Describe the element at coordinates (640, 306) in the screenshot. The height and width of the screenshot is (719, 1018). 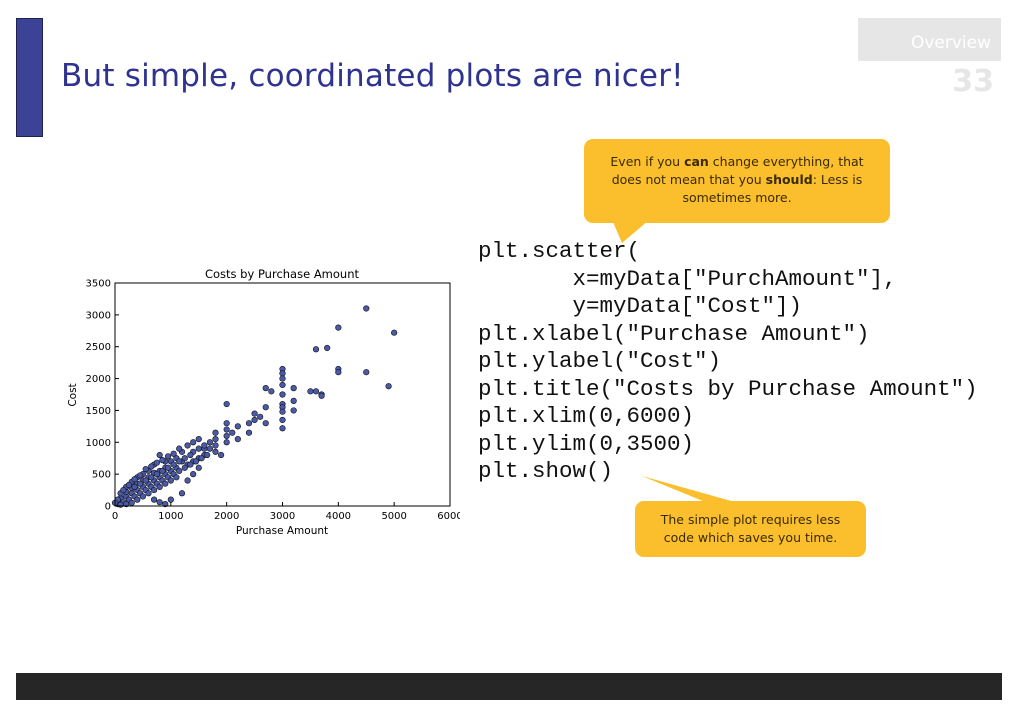
I see `code-line: y=myData["Cost"])` at that location.